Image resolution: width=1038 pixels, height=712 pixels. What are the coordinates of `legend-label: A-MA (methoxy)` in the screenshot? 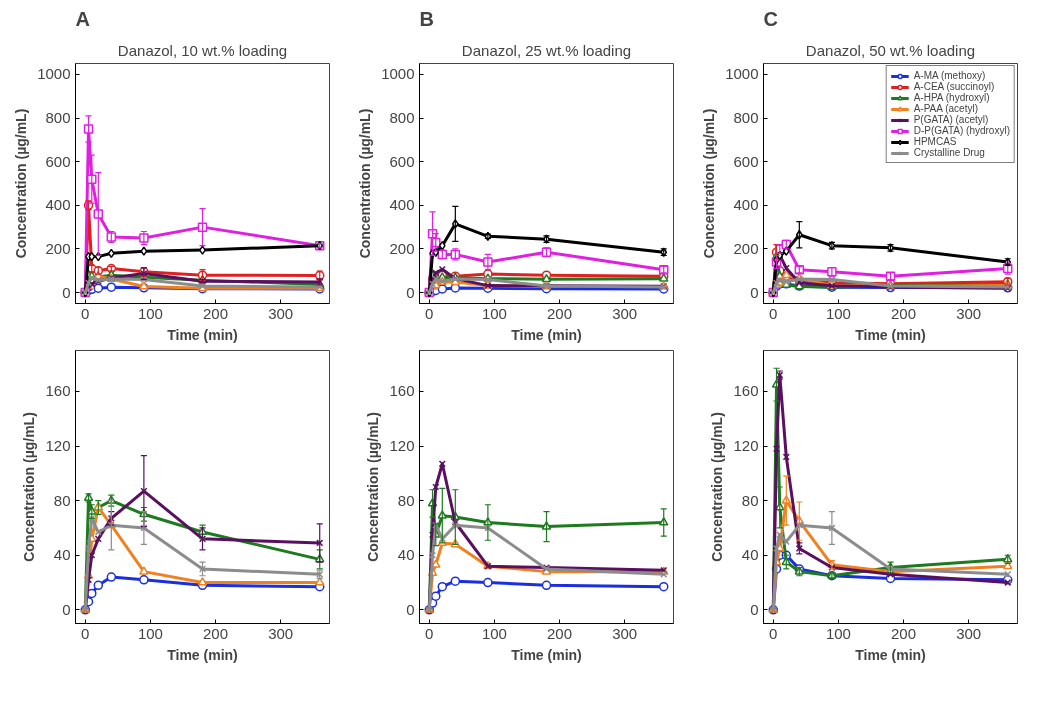 It's located at (949, 75).